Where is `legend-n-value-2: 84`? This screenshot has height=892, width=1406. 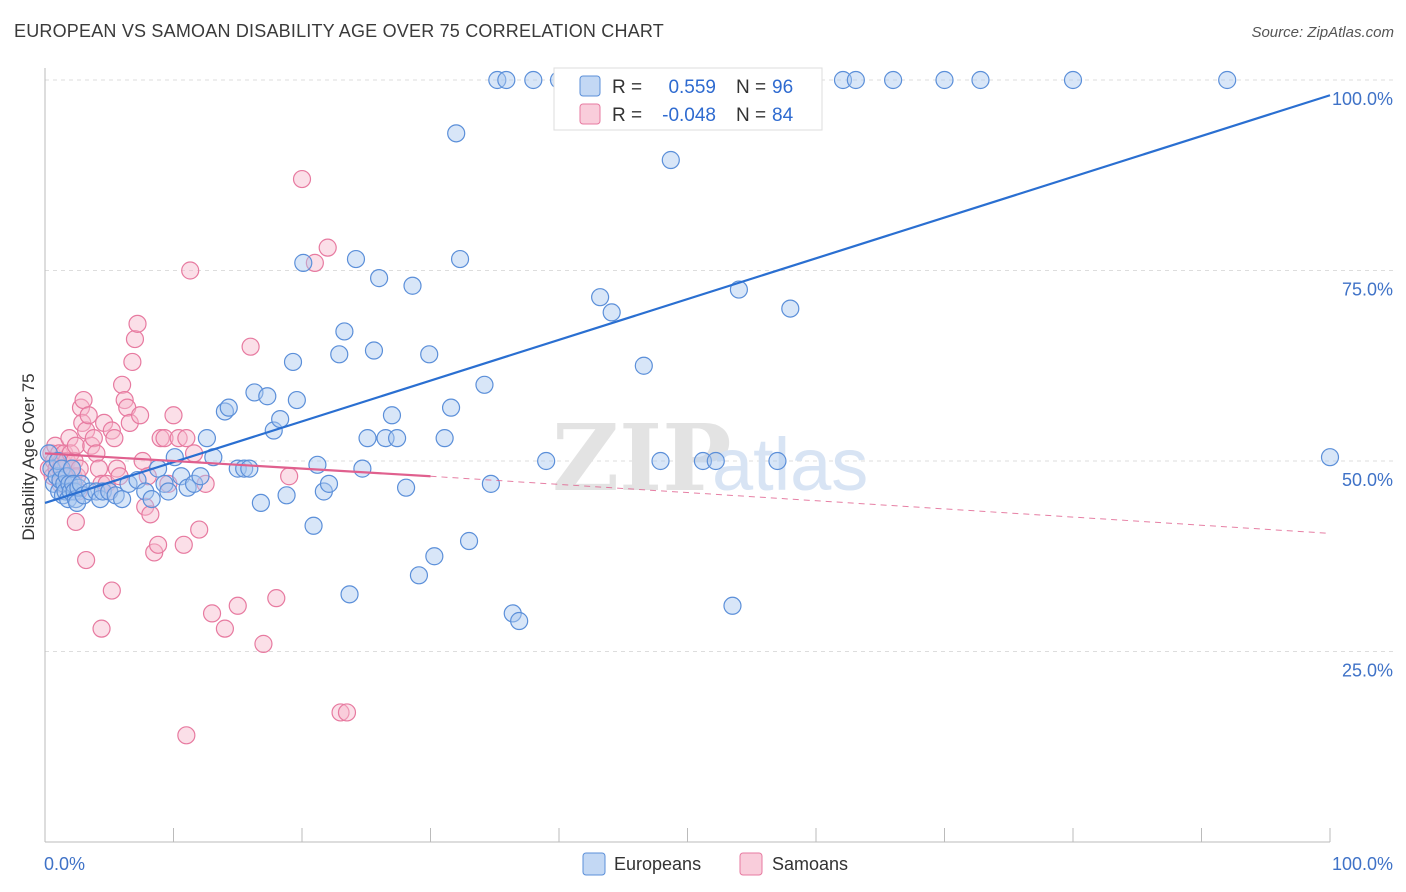
legend-n-value-2: 84 is located at coordinates (783, 115).